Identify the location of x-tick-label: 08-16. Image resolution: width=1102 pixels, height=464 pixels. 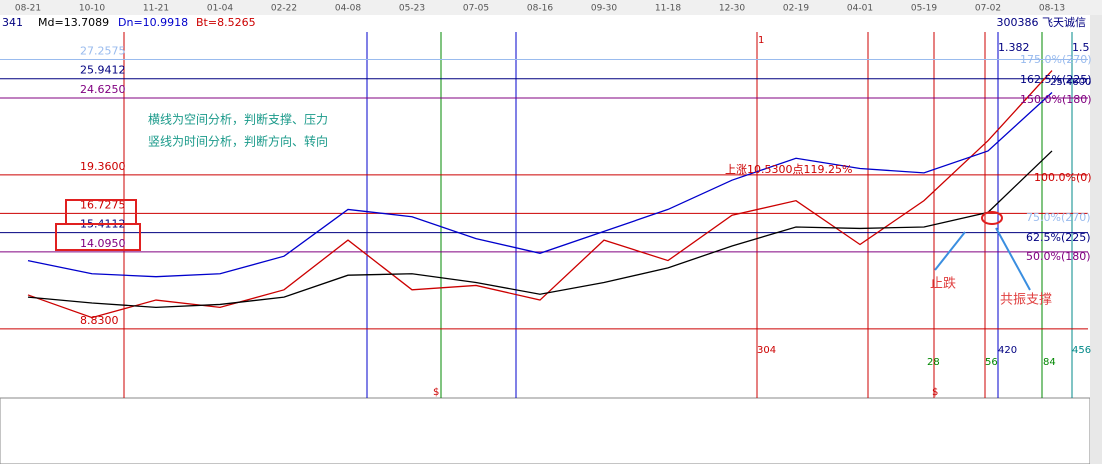
(540, 9).